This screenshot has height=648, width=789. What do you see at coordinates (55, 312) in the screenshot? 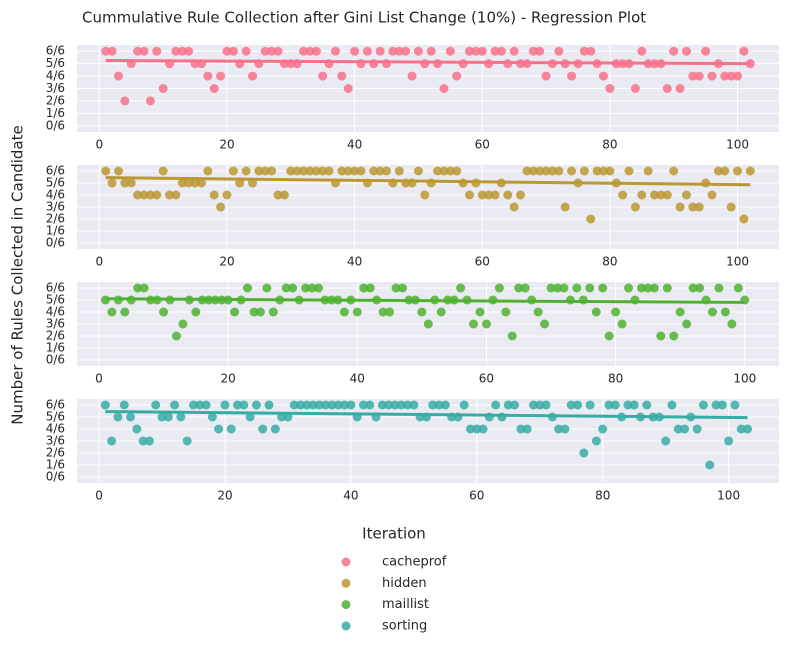
I see `y-tick-label: 4/6` at bounding box center [55, 312].